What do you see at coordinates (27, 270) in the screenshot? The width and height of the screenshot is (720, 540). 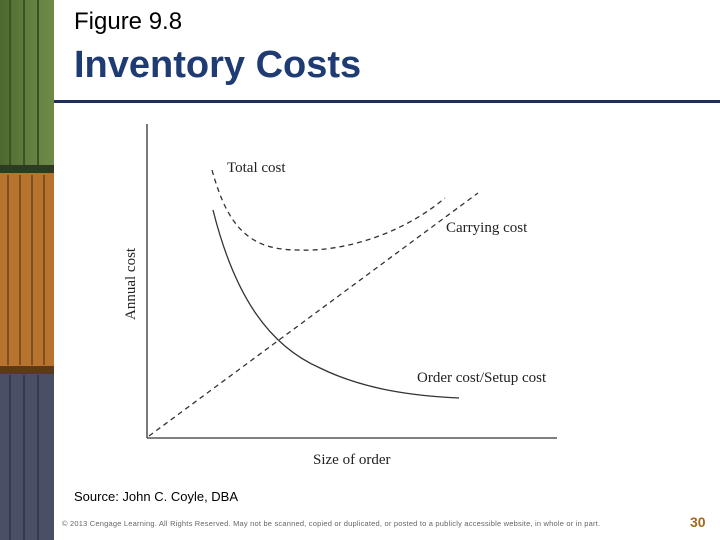 I see `side-photo-strip` at bounding box center [27, 270].